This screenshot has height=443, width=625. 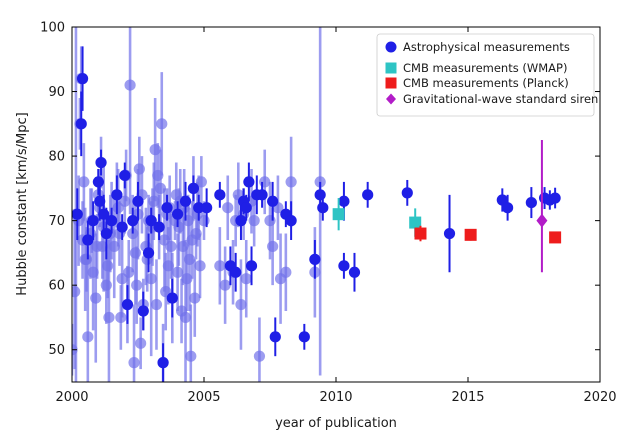 What do you see at coordinates (599, 397) in the screenshot?
I see `x-tick-label: 2020` at bounding box center [599, 397].